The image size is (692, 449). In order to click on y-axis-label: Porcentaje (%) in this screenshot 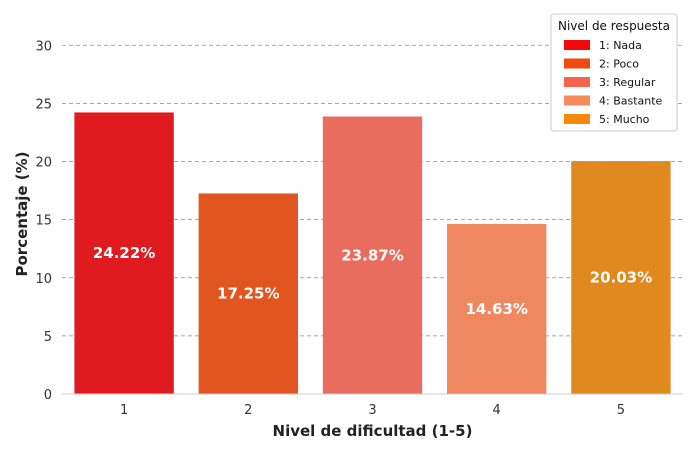, I will do `click(22, 213)`.